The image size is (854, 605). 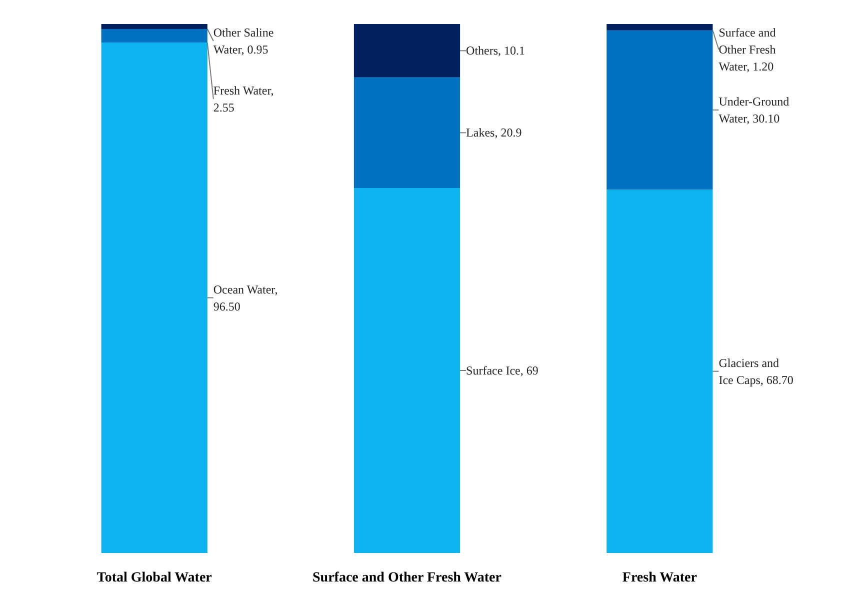 What do you see at coordinates (243, 41) in the screenshot?
I see `text: Other Saline Water, 0.95` at bounding box center [243, 41].